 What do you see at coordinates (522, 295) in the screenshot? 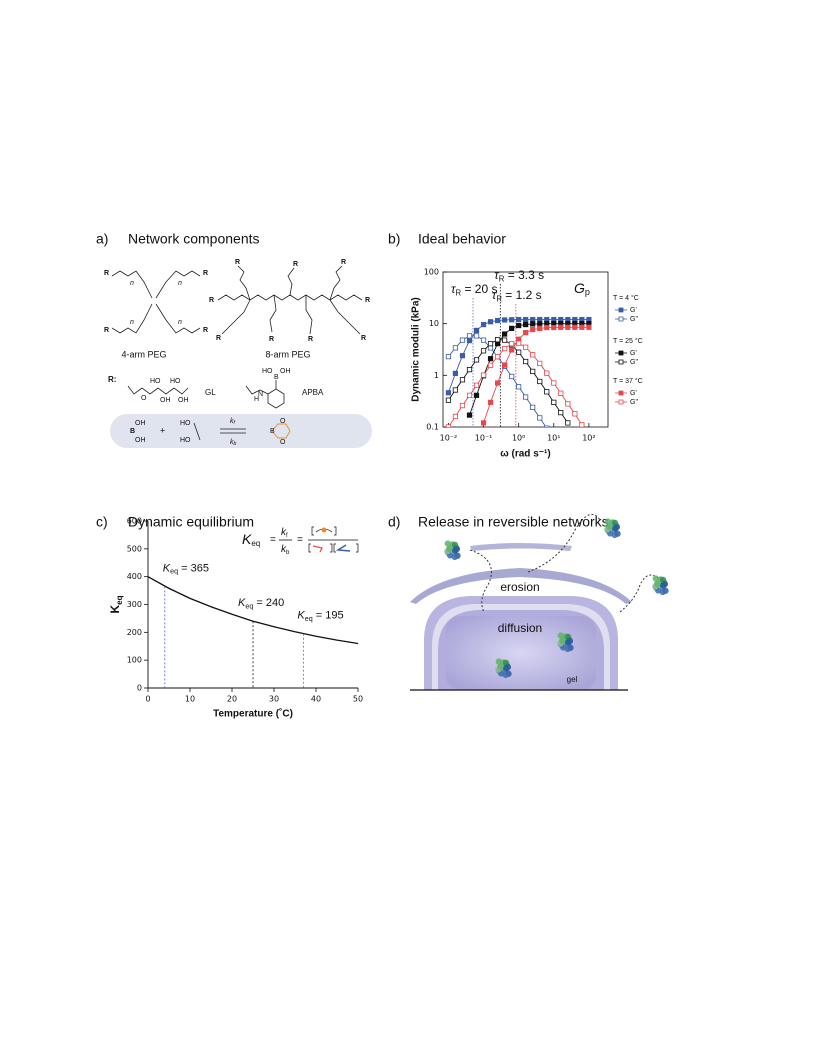
I see `annotation-text: = 1.2 s` at bounding box center [522, 295].